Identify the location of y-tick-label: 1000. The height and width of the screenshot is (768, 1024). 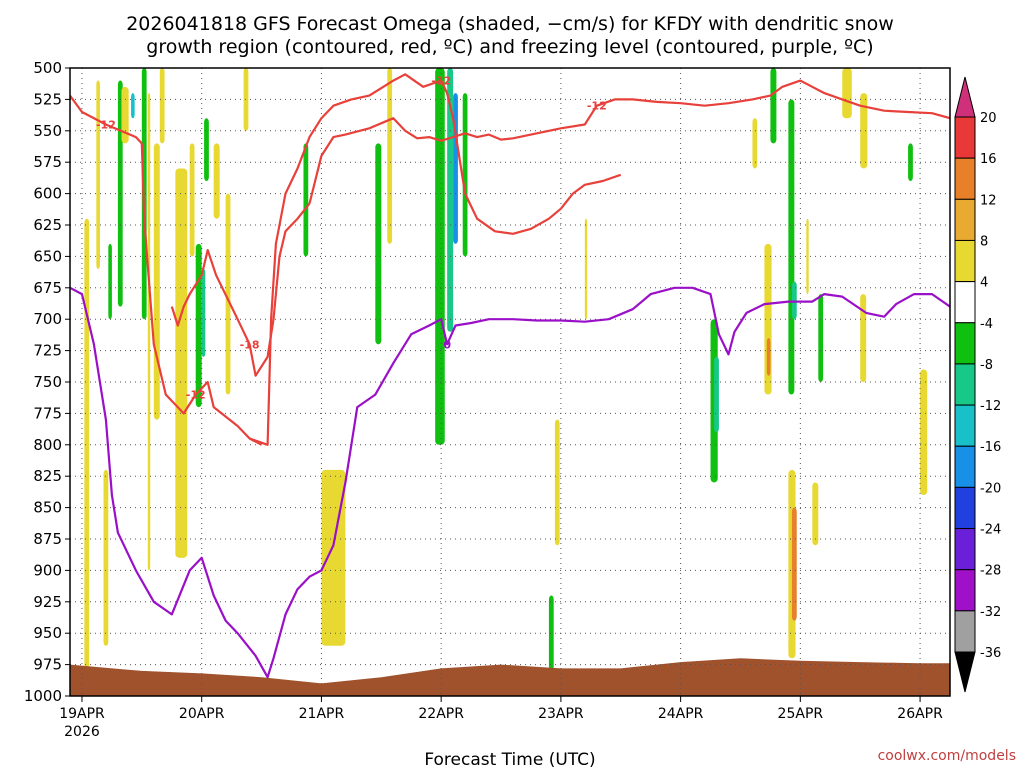
(43, 696).